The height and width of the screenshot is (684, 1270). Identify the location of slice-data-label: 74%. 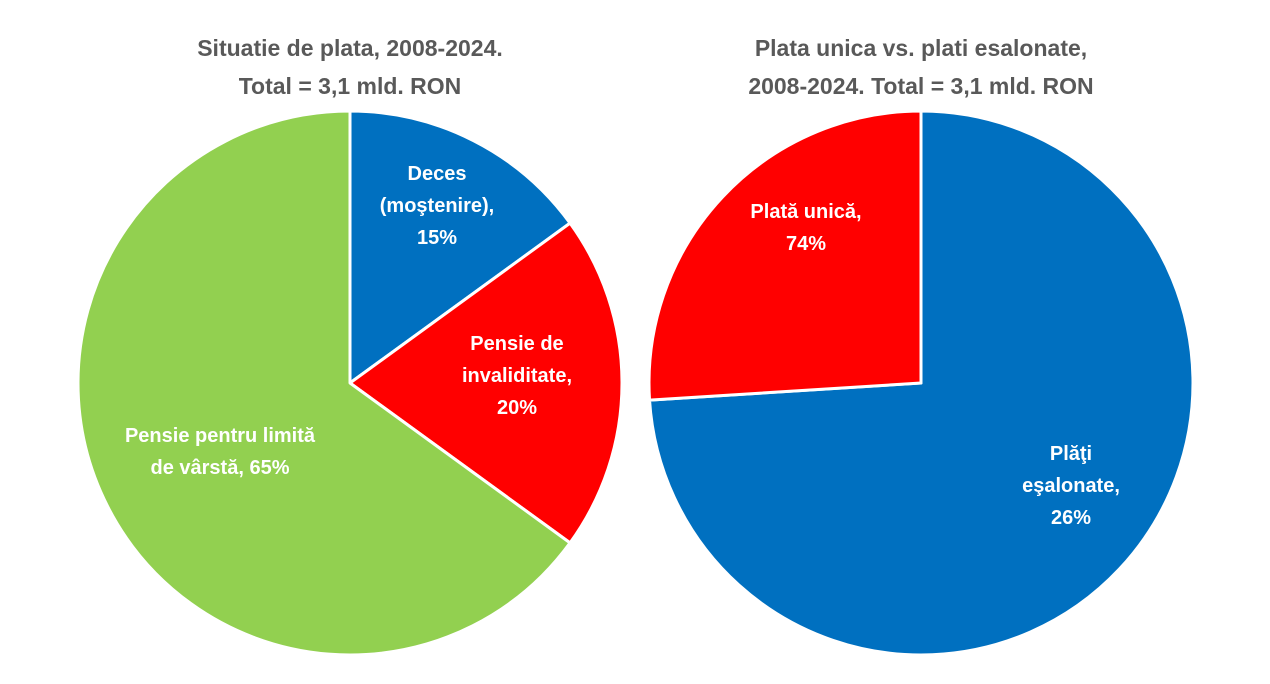
(806, 244).